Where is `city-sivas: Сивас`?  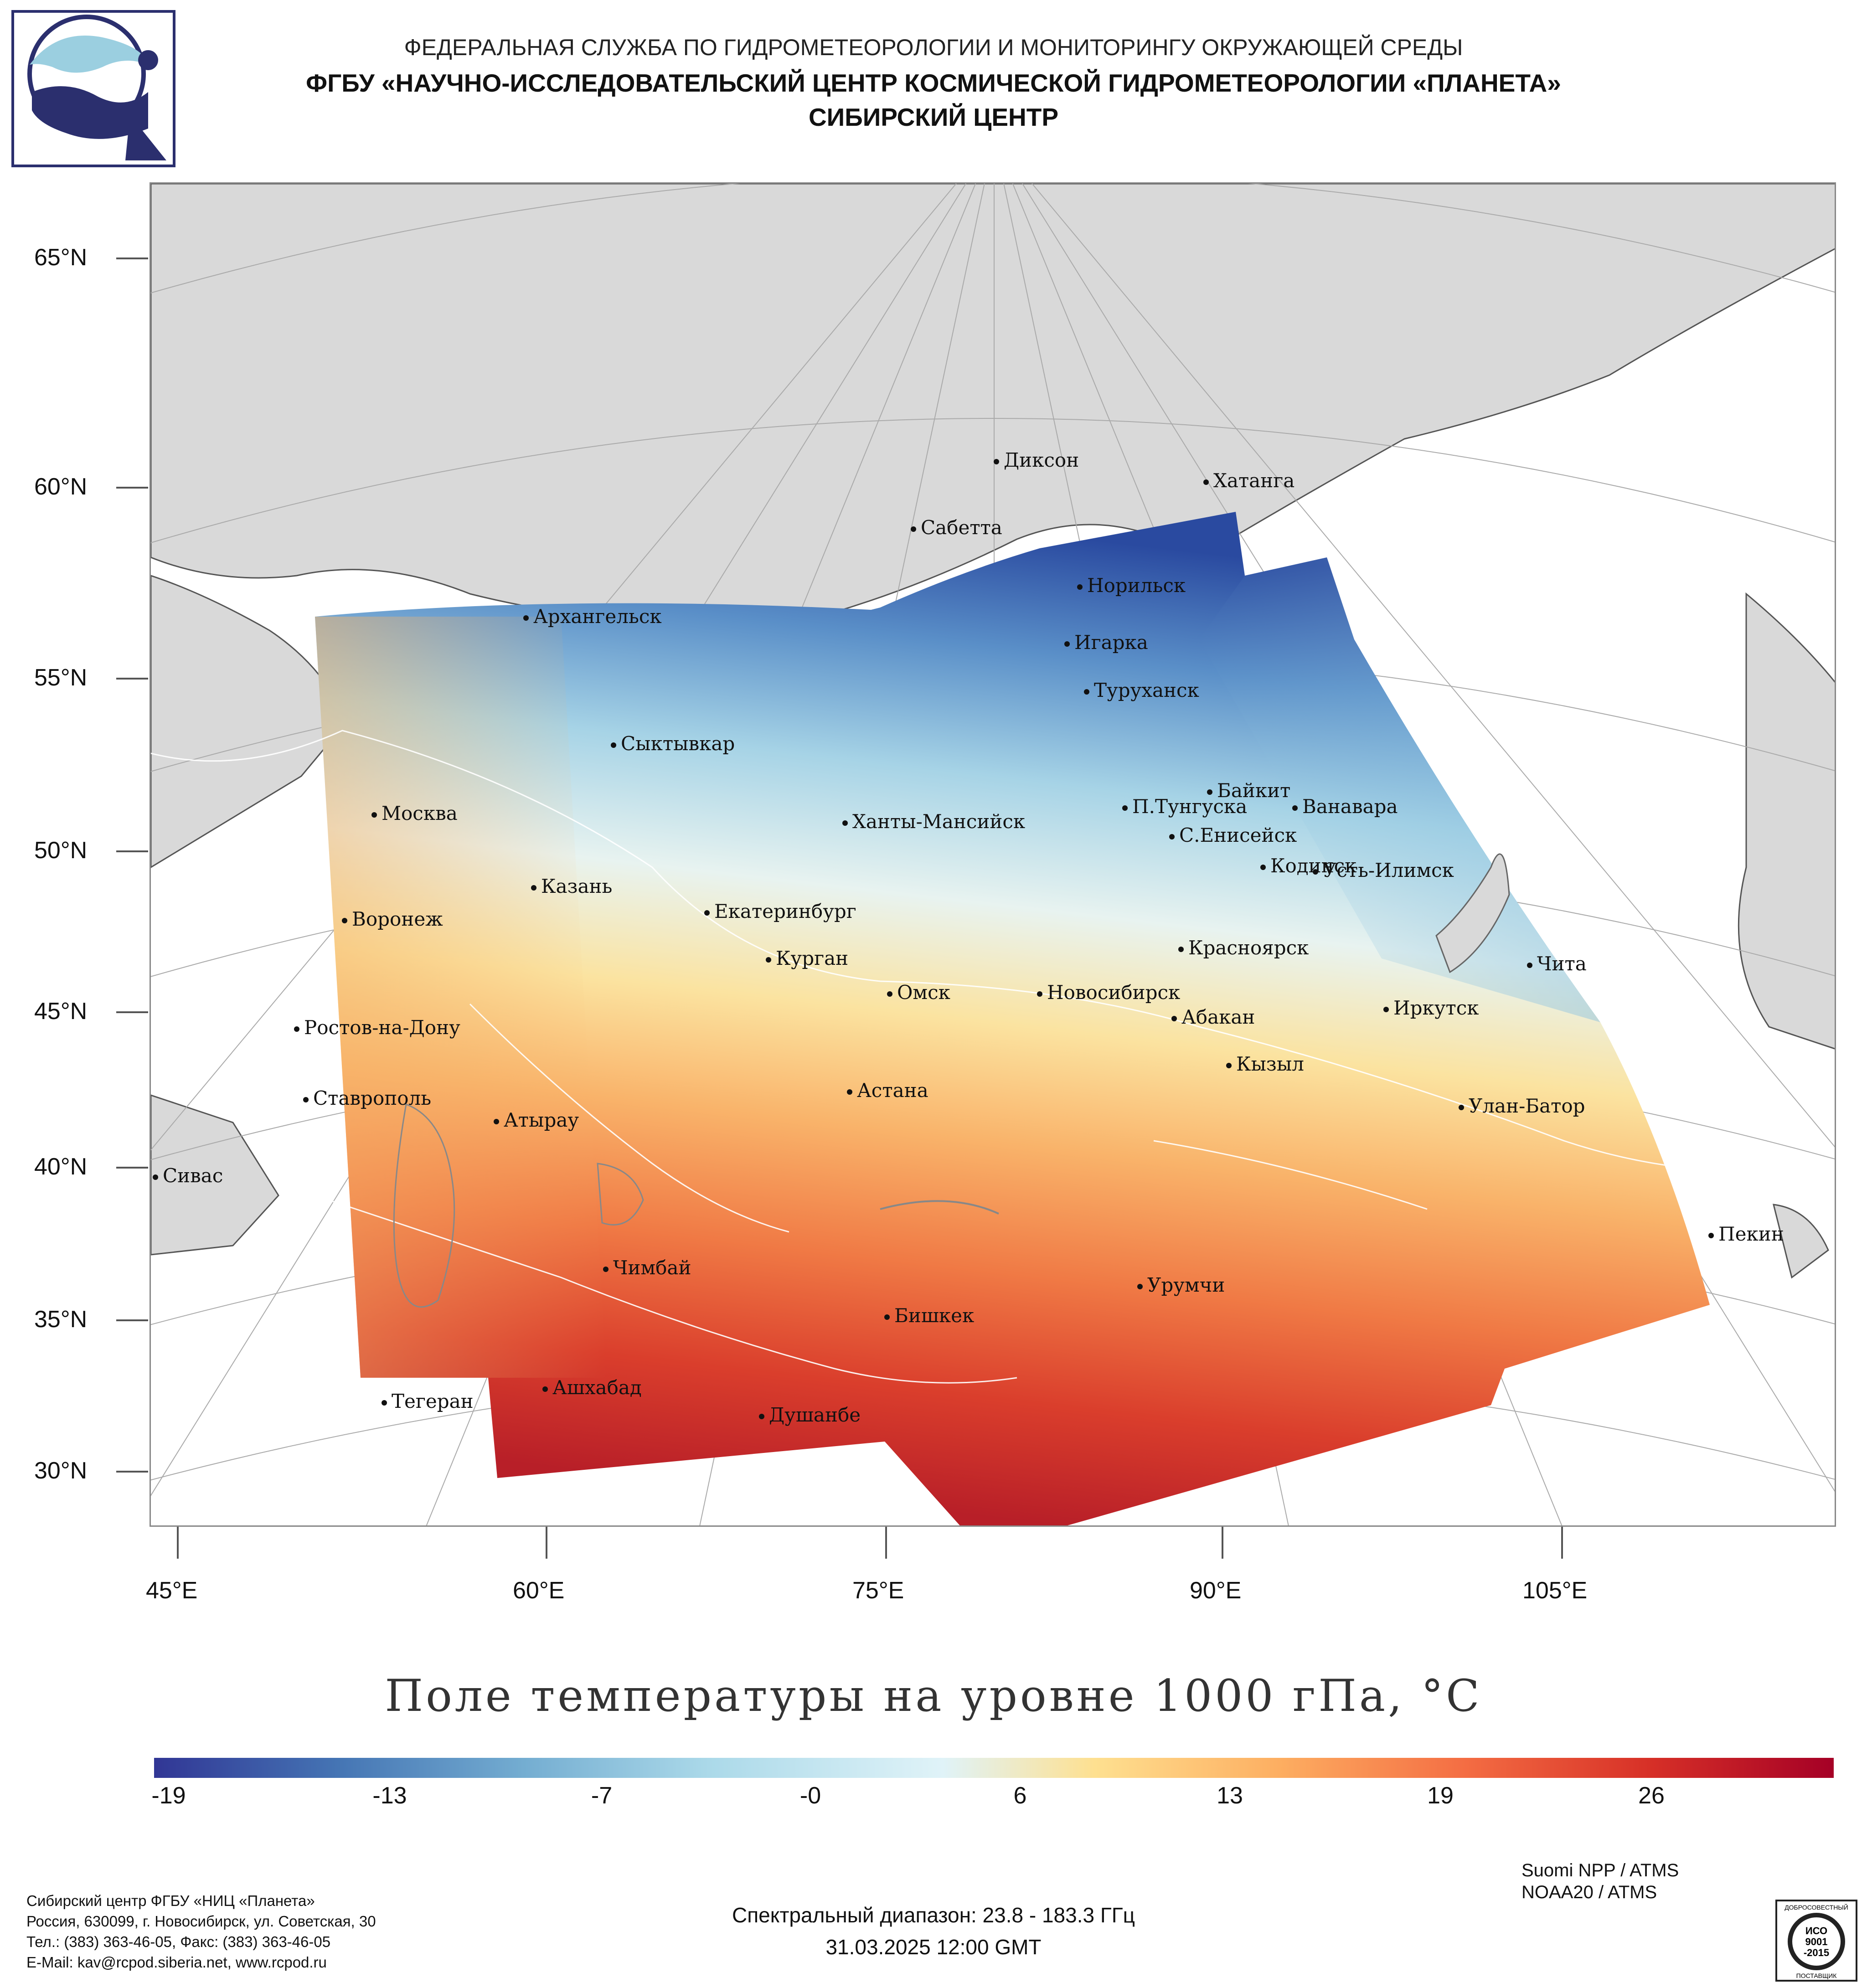 city-sivas: Сивас is located at coordinates (188, 1176).